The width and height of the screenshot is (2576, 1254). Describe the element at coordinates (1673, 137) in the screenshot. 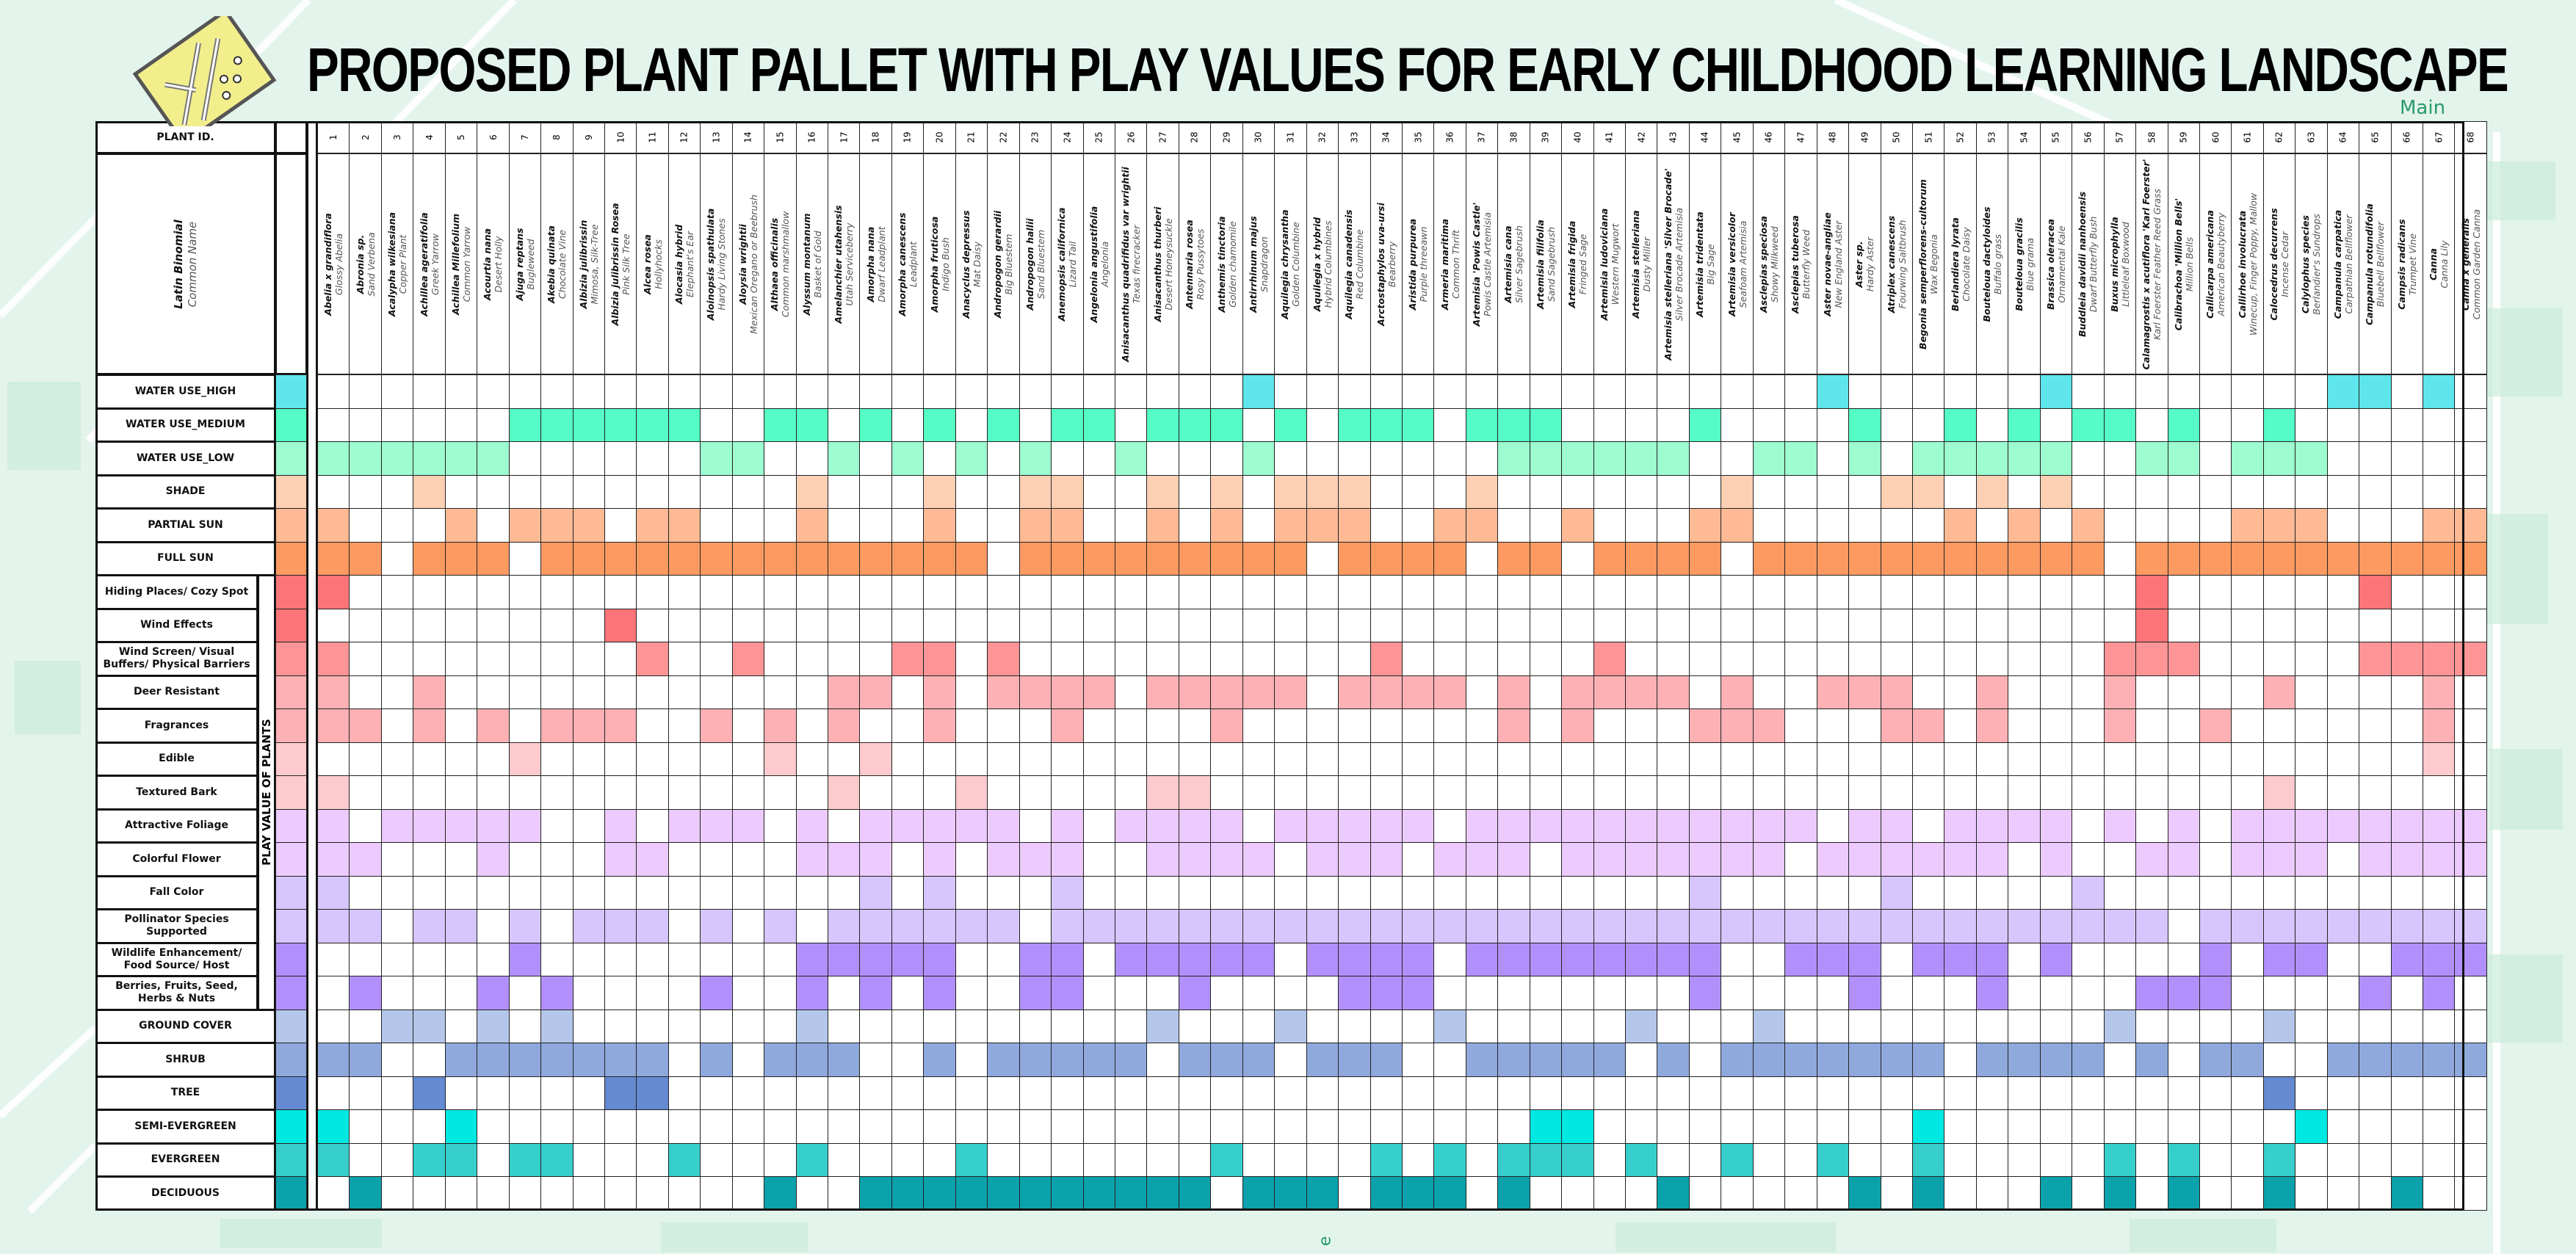

I see `plant-id-text: 43` at that location.